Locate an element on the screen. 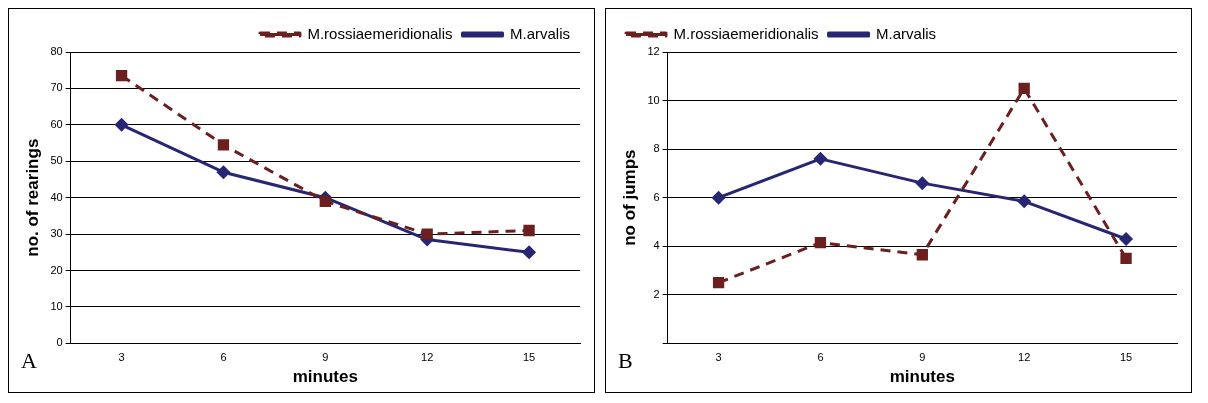 The height and width of the screenshot is (403, 1208). y-axis-title: no of jumps is located at coordinates (629, 197).